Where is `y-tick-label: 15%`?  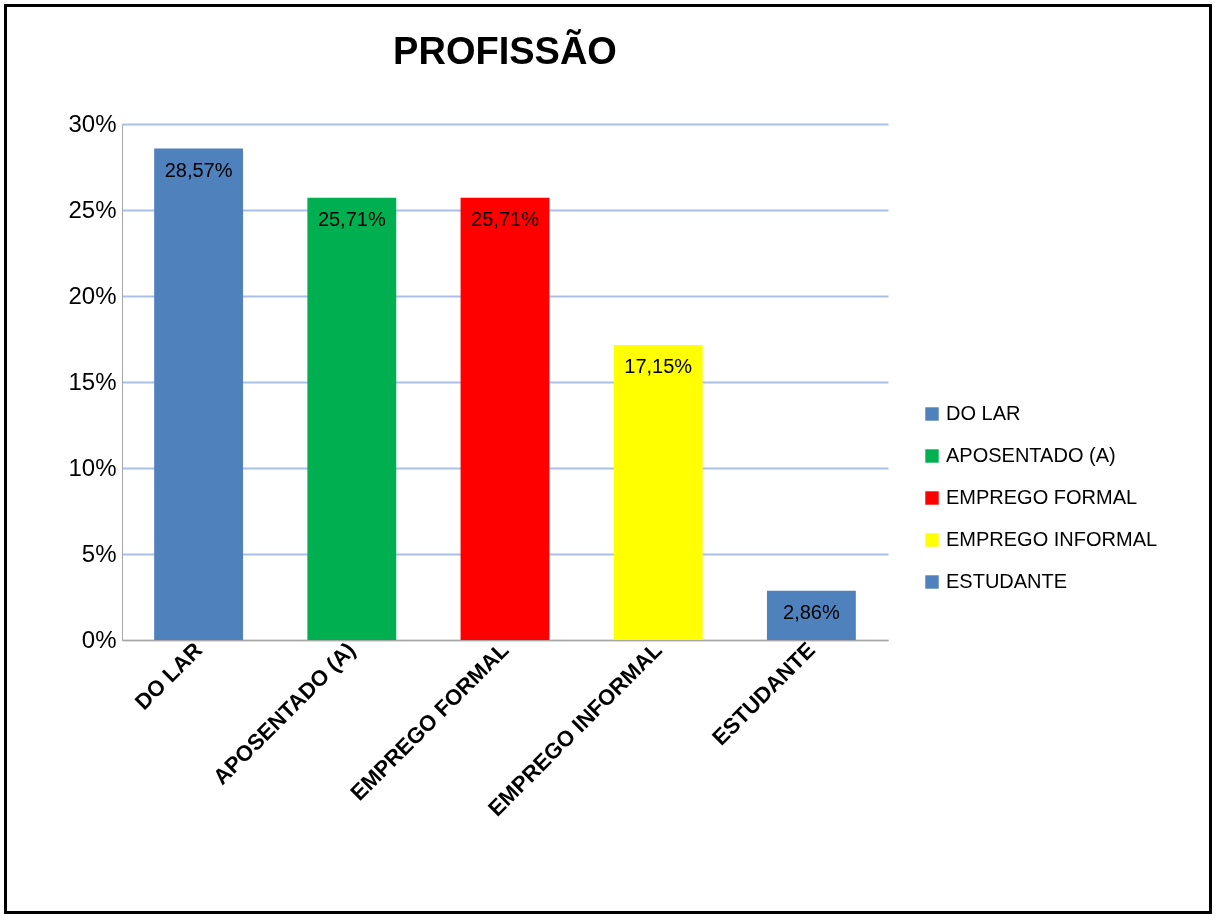
y-tick-label: 15% is located at coordinates (92, 381).